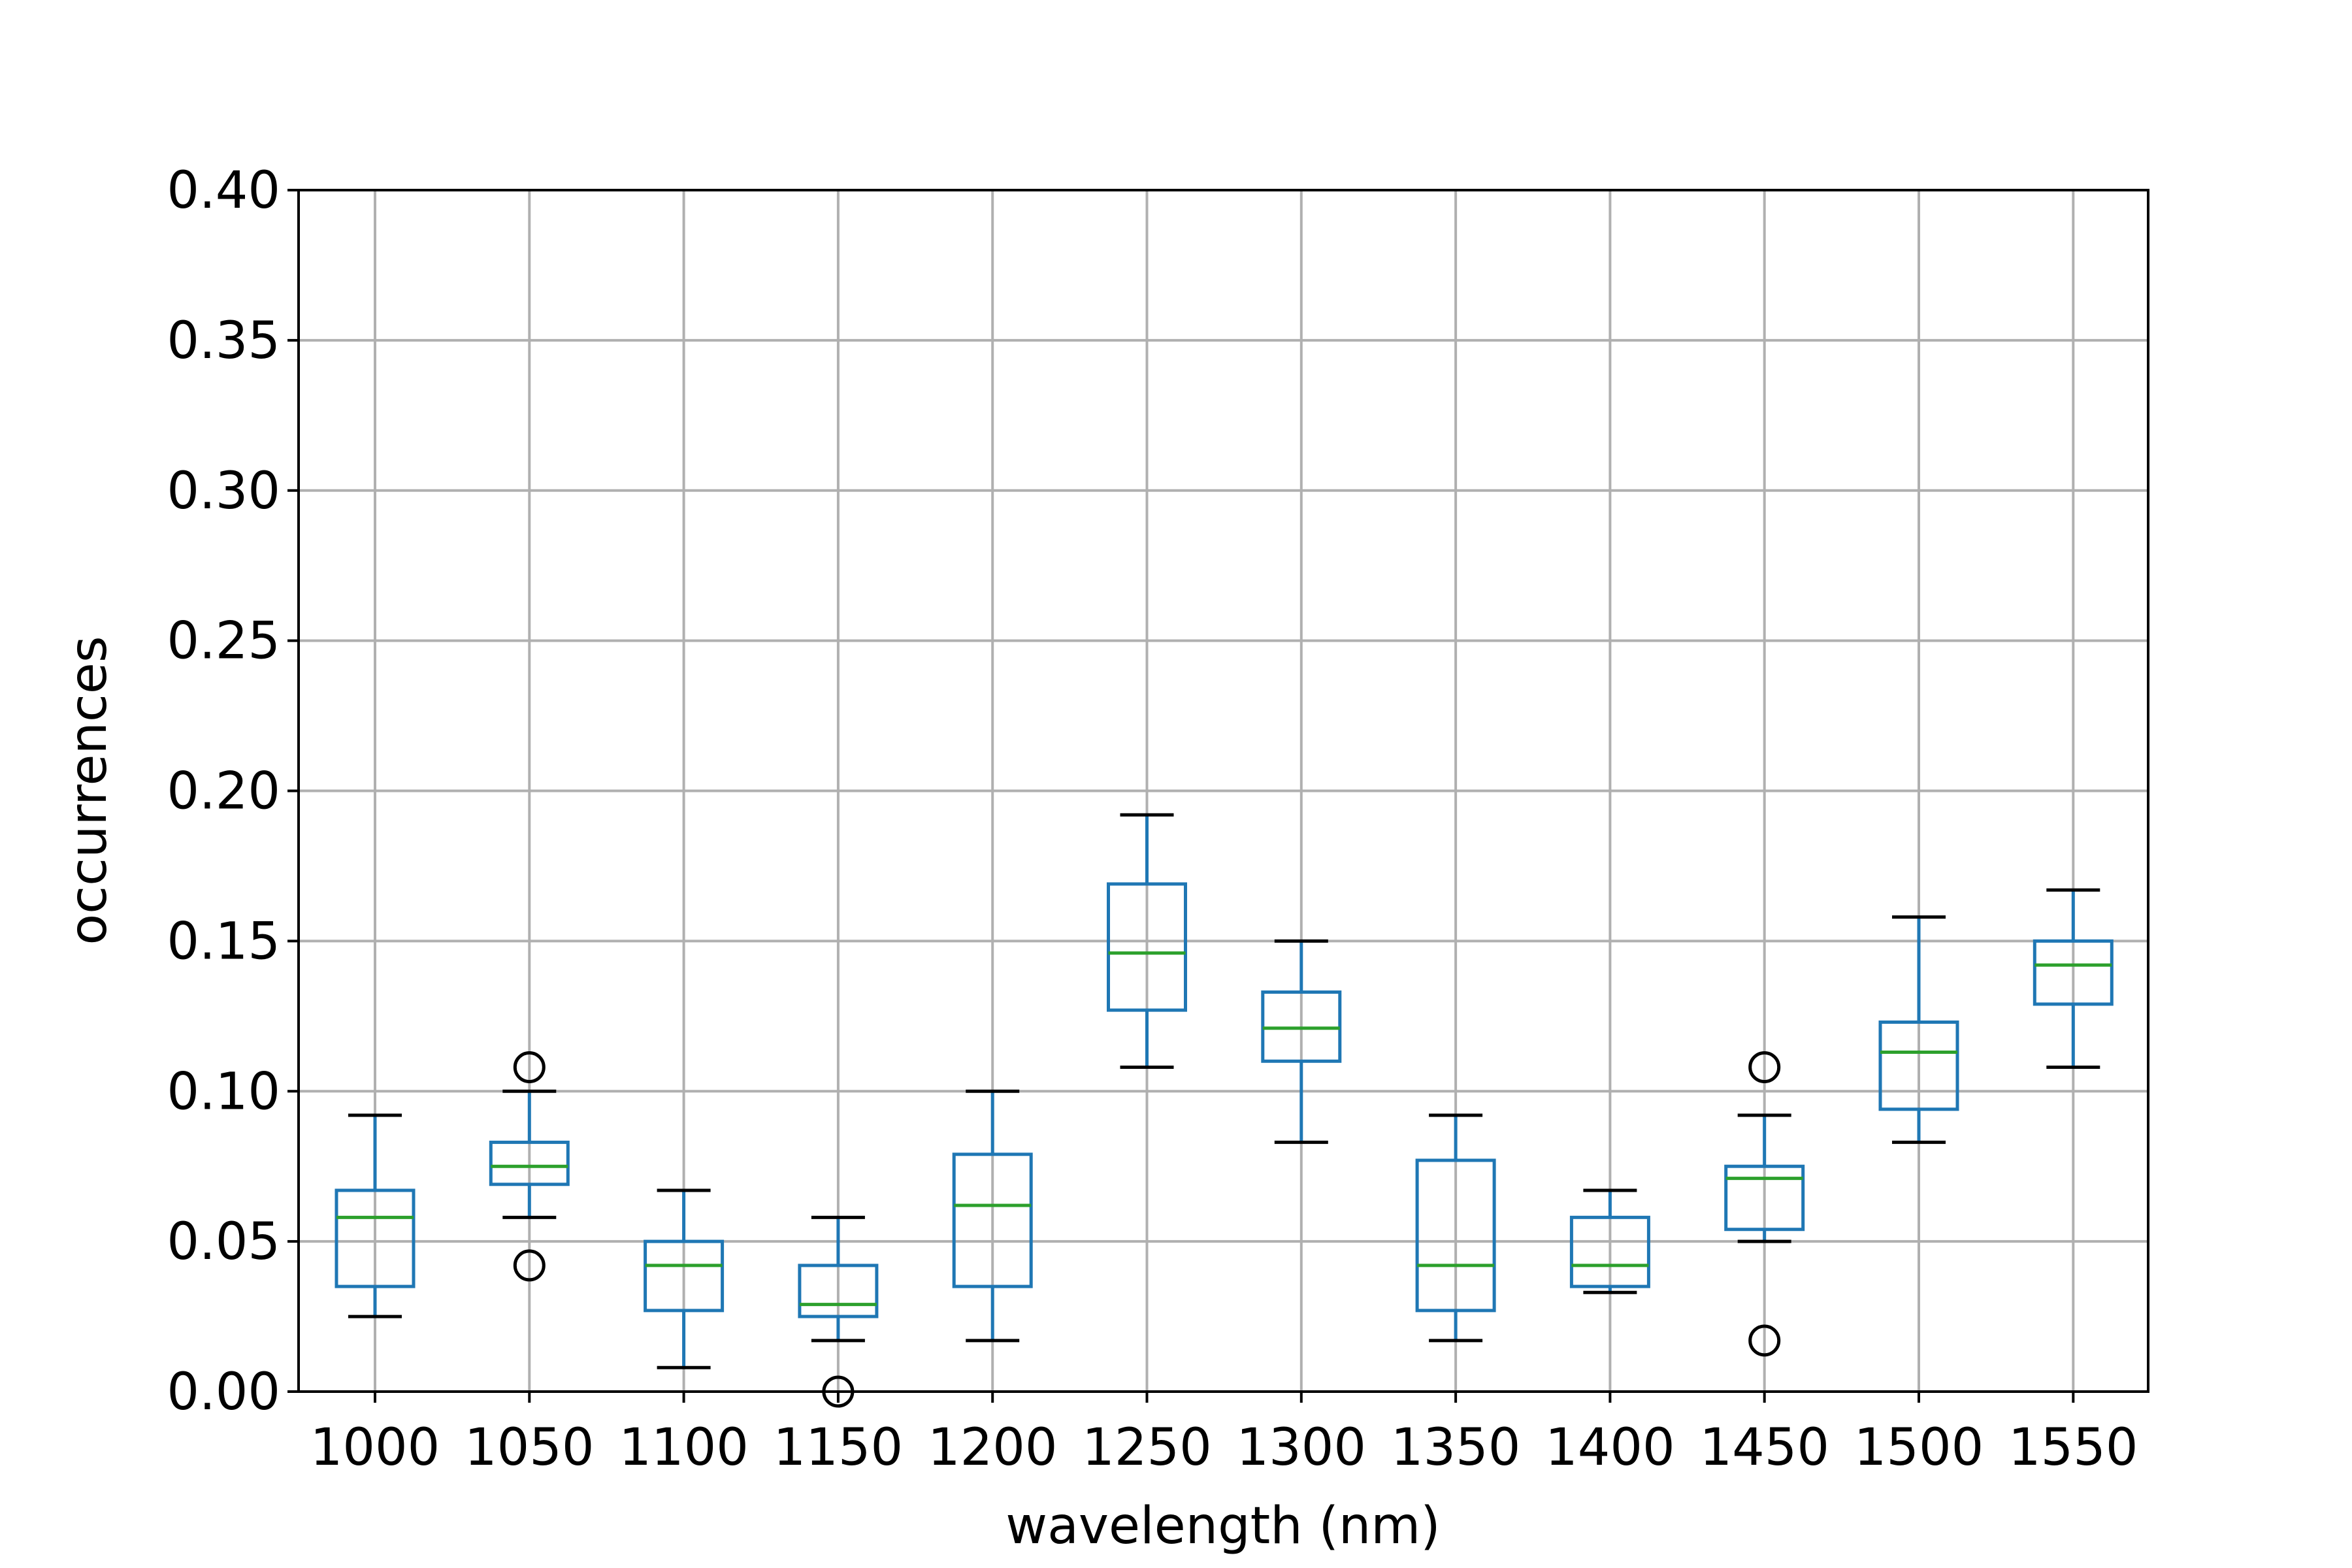 Image resolution: width=2352 pixels, height=1568 pixels. What do you see at coordinates (223, 341) in the screenshot?
I see `y-tick-label: 0.35` at bounding box center [223, 341].